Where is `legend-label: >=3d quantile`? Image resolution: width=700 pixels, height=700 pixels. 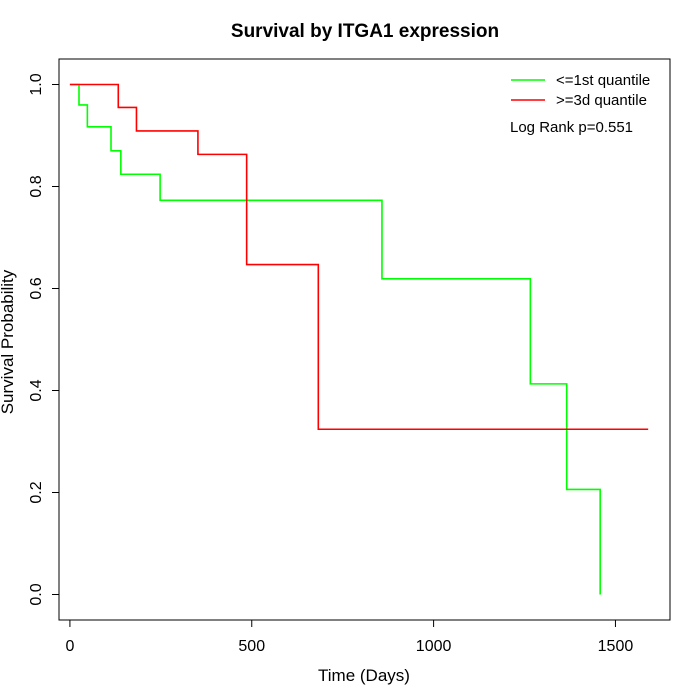 legend-label: >=3d quantile is located at coordinates (601, 100).